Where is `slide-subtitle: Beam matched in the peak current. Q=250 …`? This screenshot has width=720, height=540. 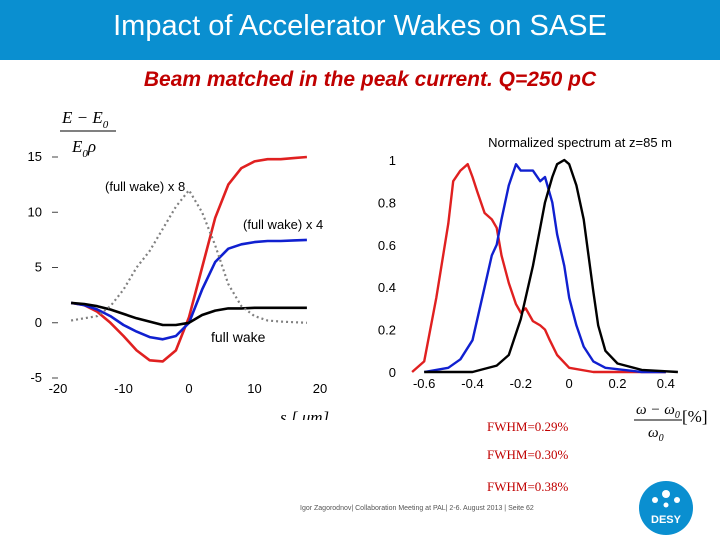
slide-subtitle: Beam matched in the peak current. Q=250 … is located at coordinates (370, 79).